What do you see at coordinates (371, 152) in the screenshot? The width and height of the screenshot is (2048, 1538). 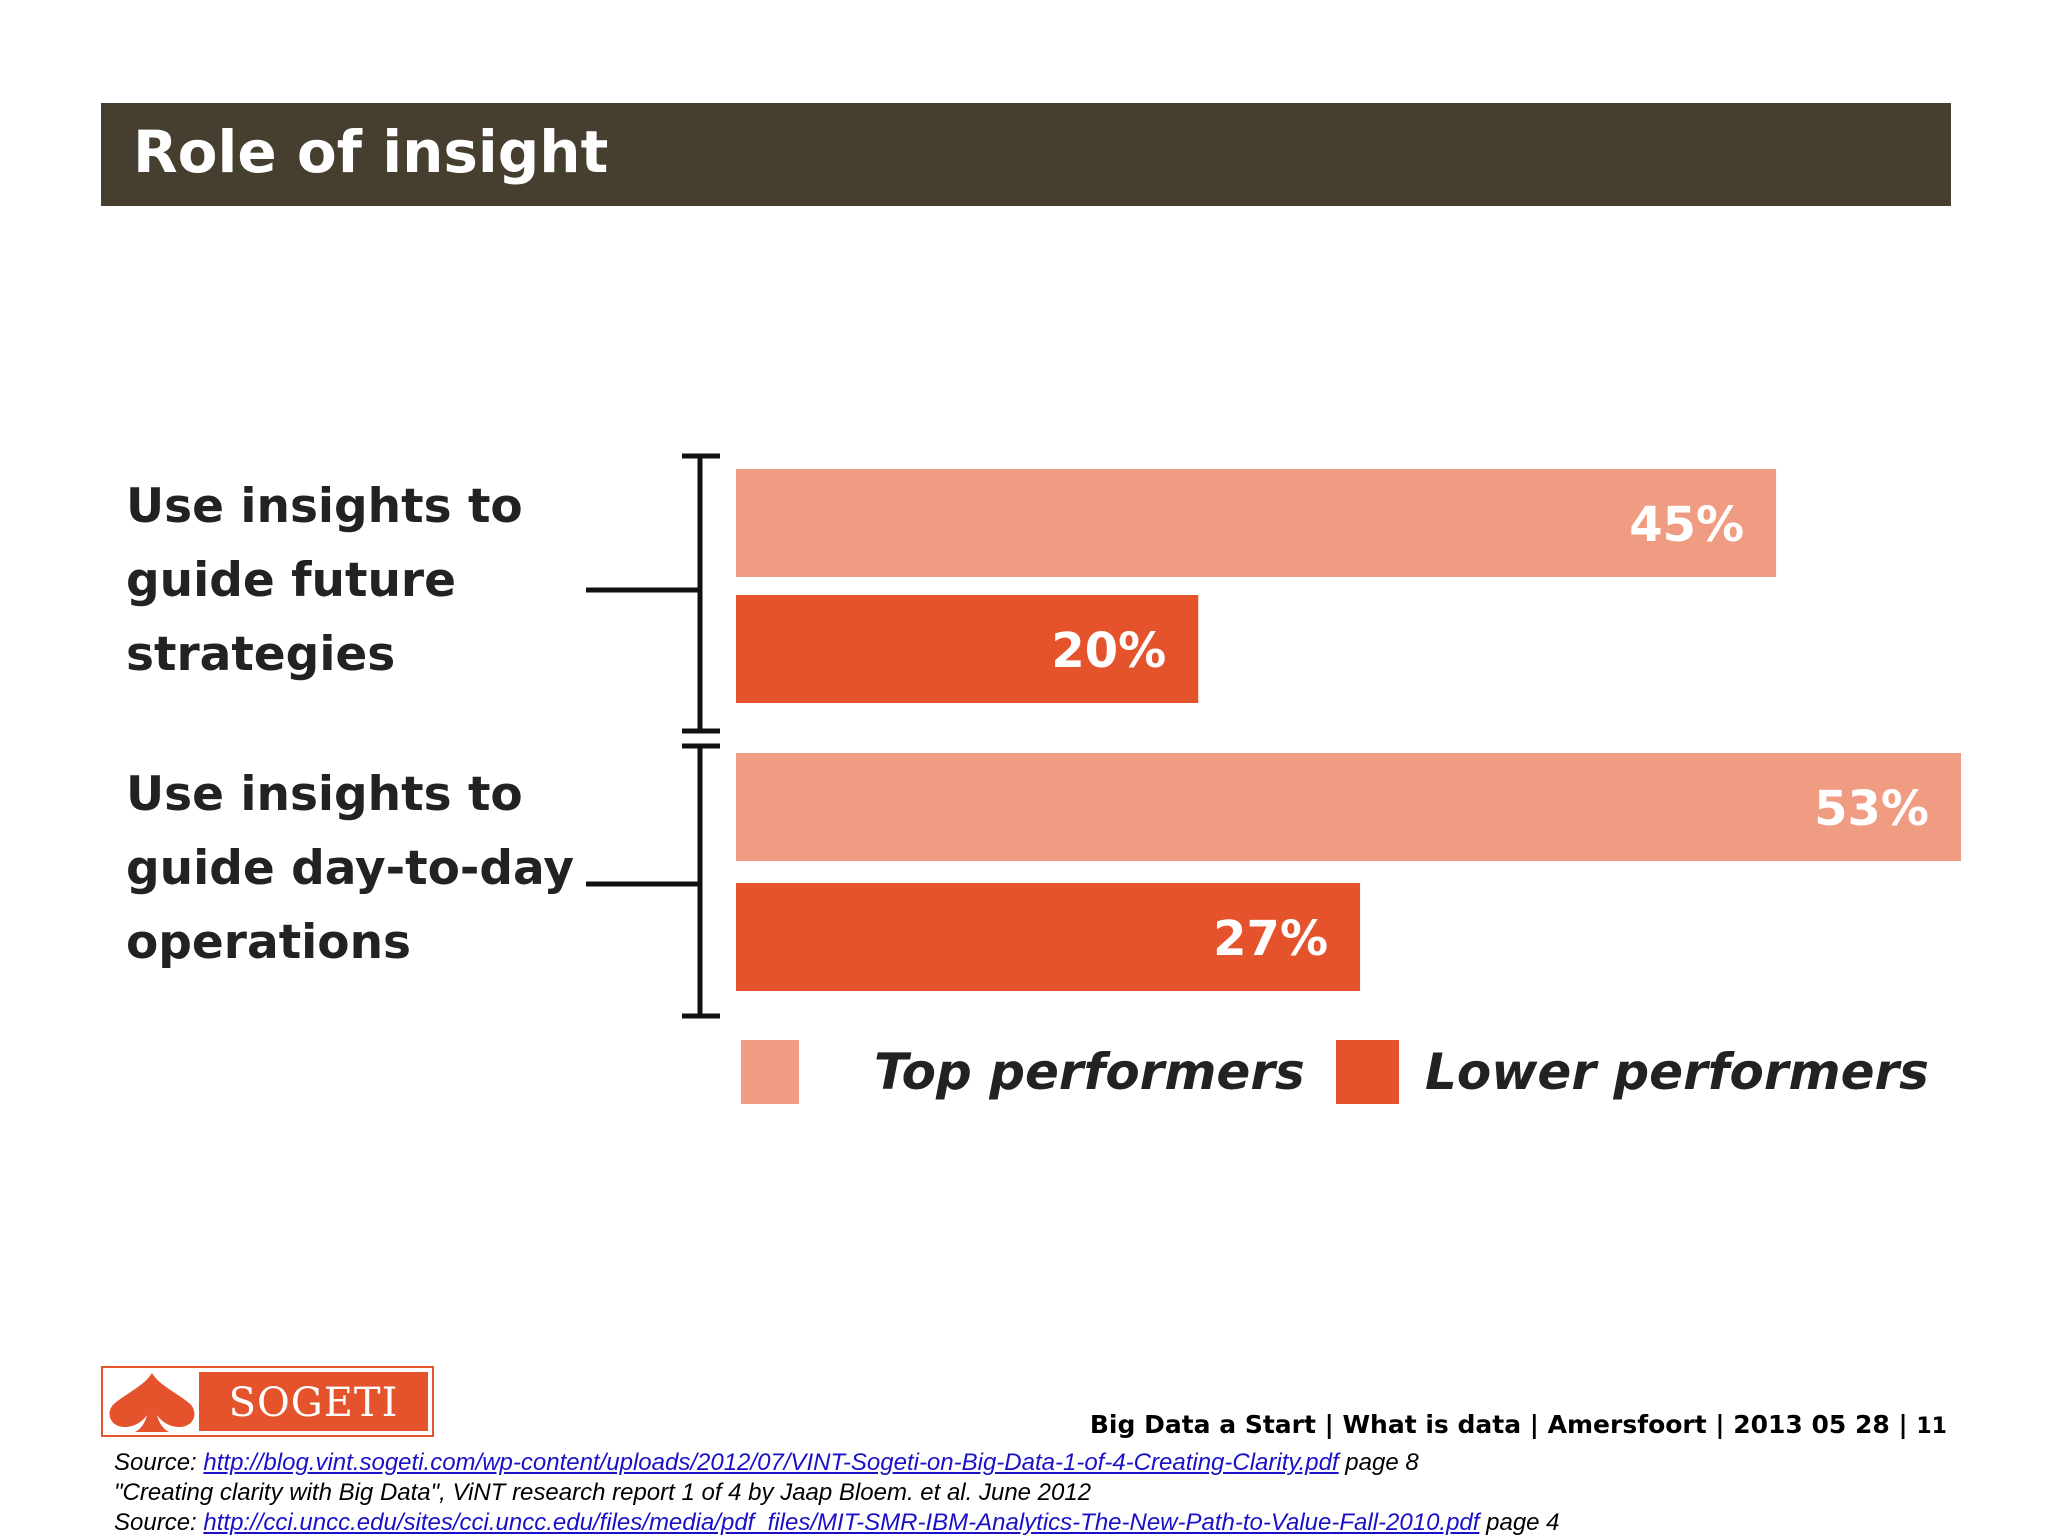 I see `slide-title: Role of insight` at bounding box center [371, 152].